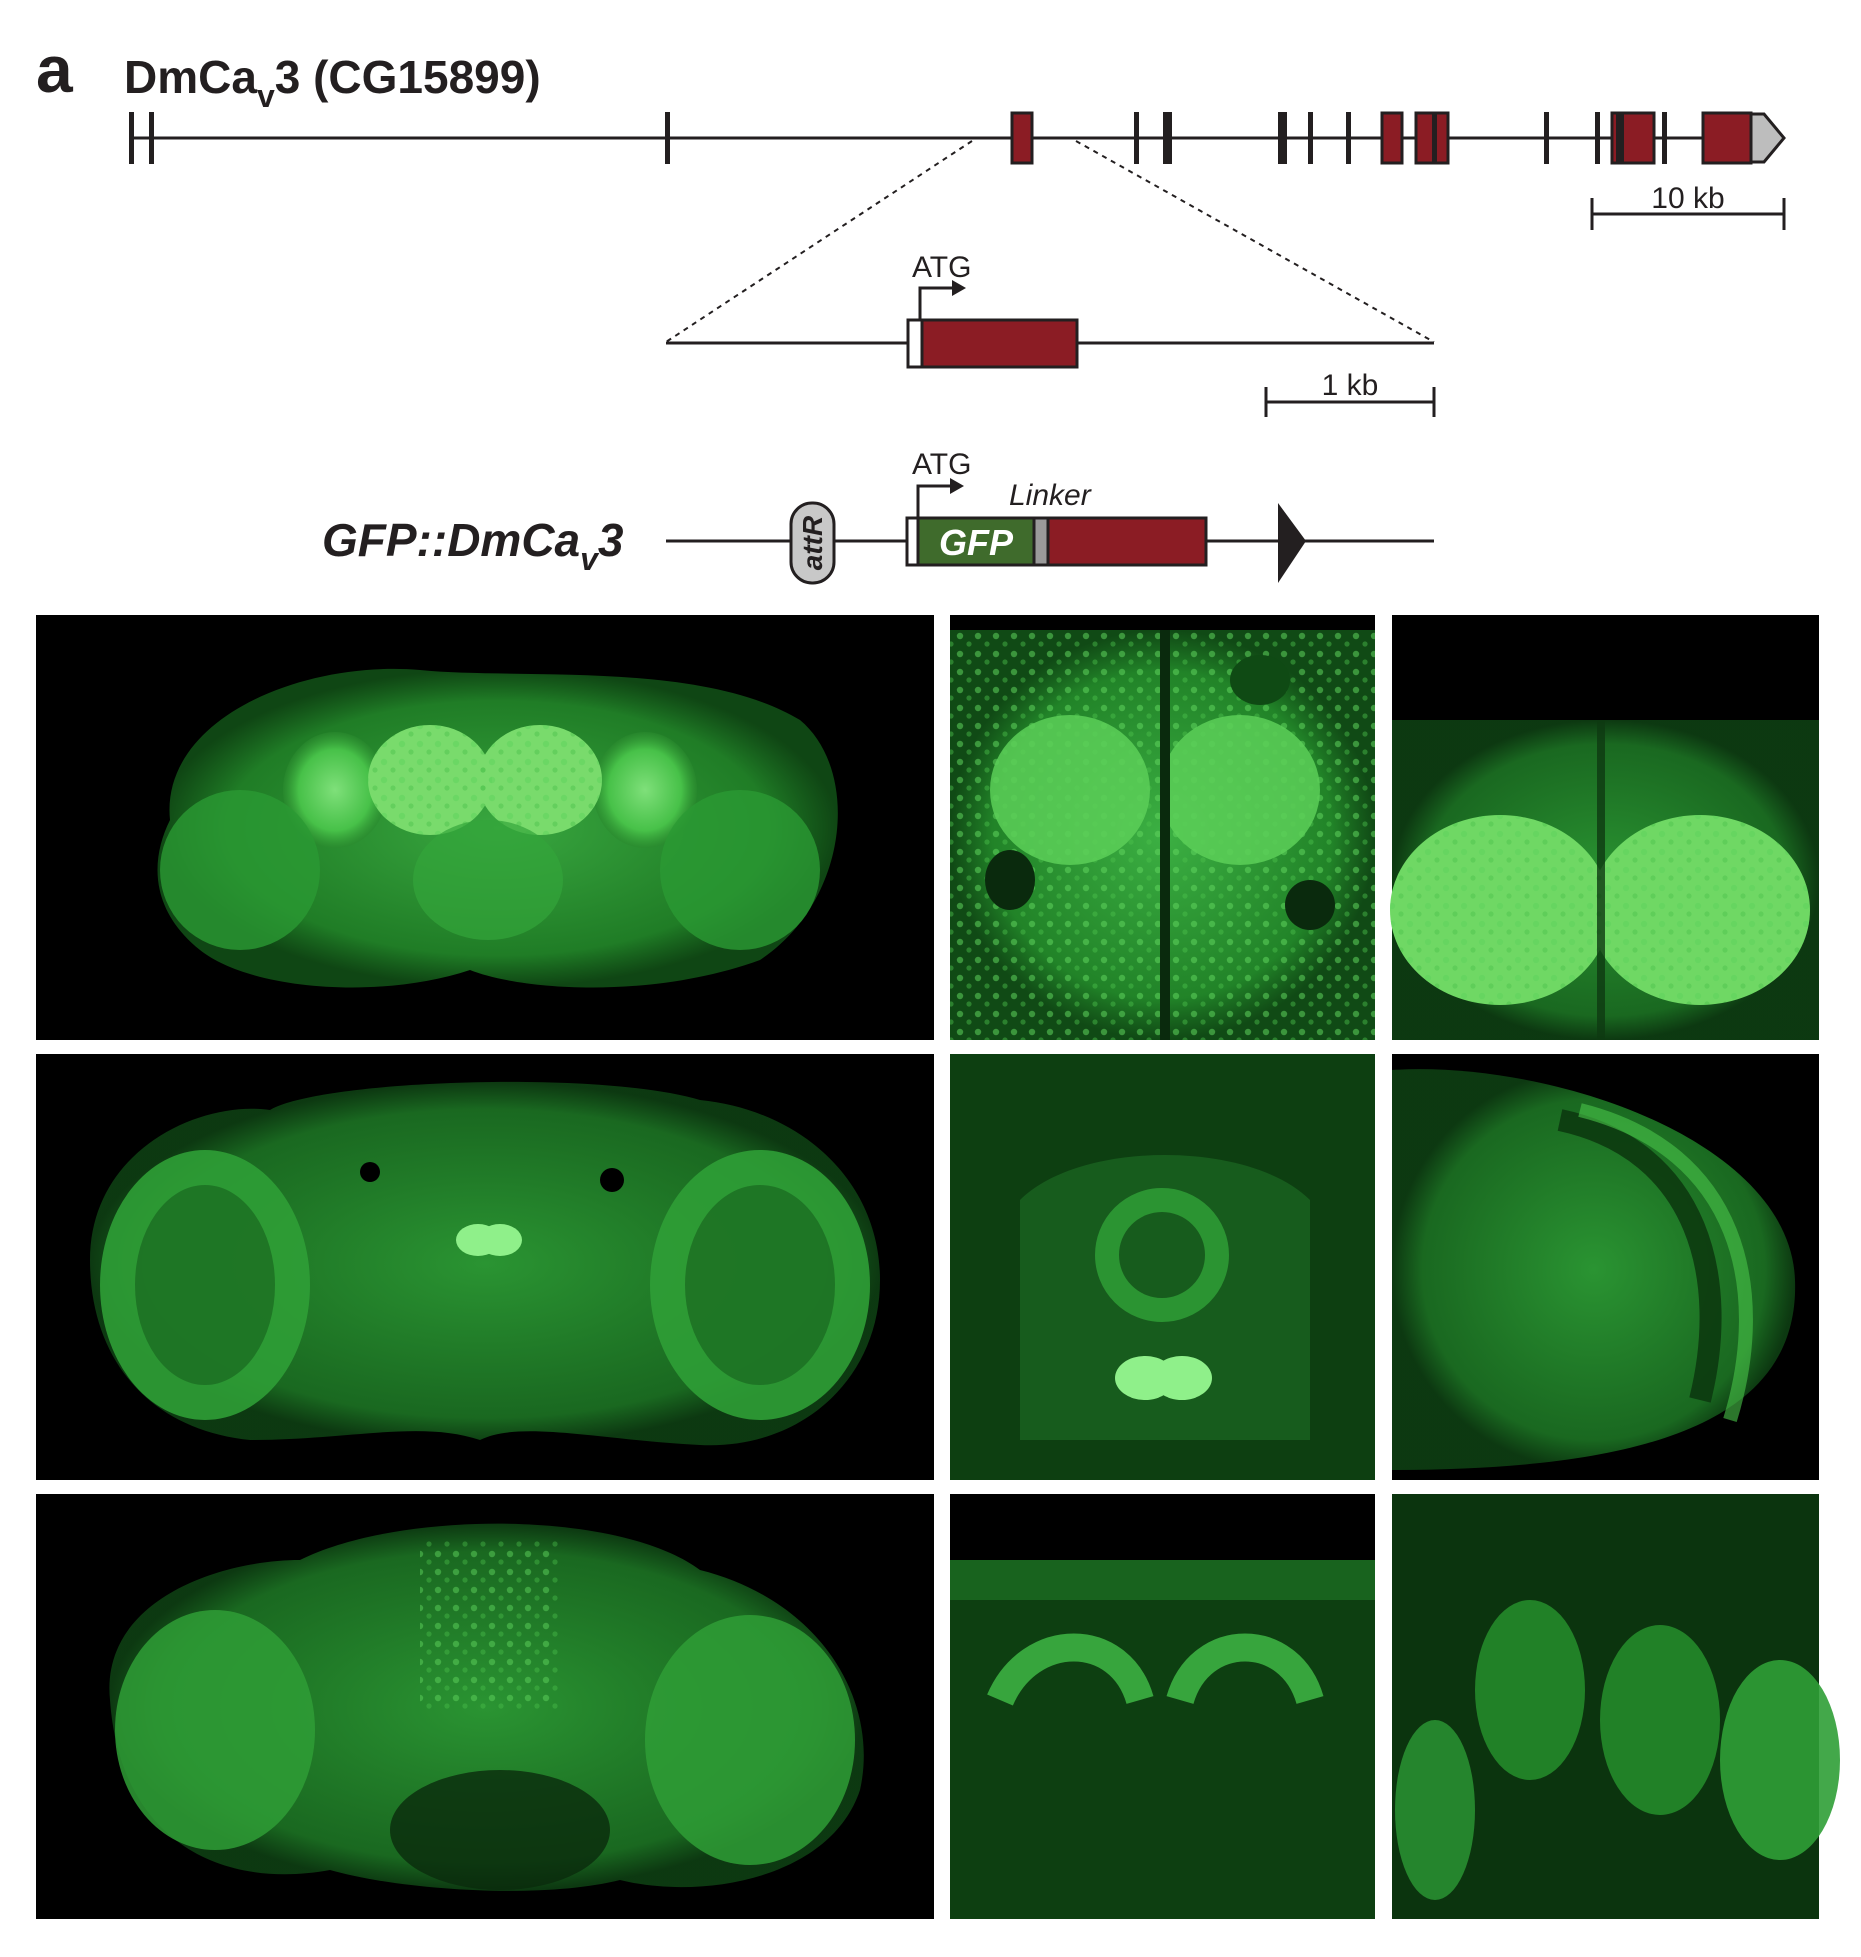 This screenshot has width=1861, height=1957. Describe the element at coordinates (1767, 138) in the screenshot. I see `utr-arrow` at that location.